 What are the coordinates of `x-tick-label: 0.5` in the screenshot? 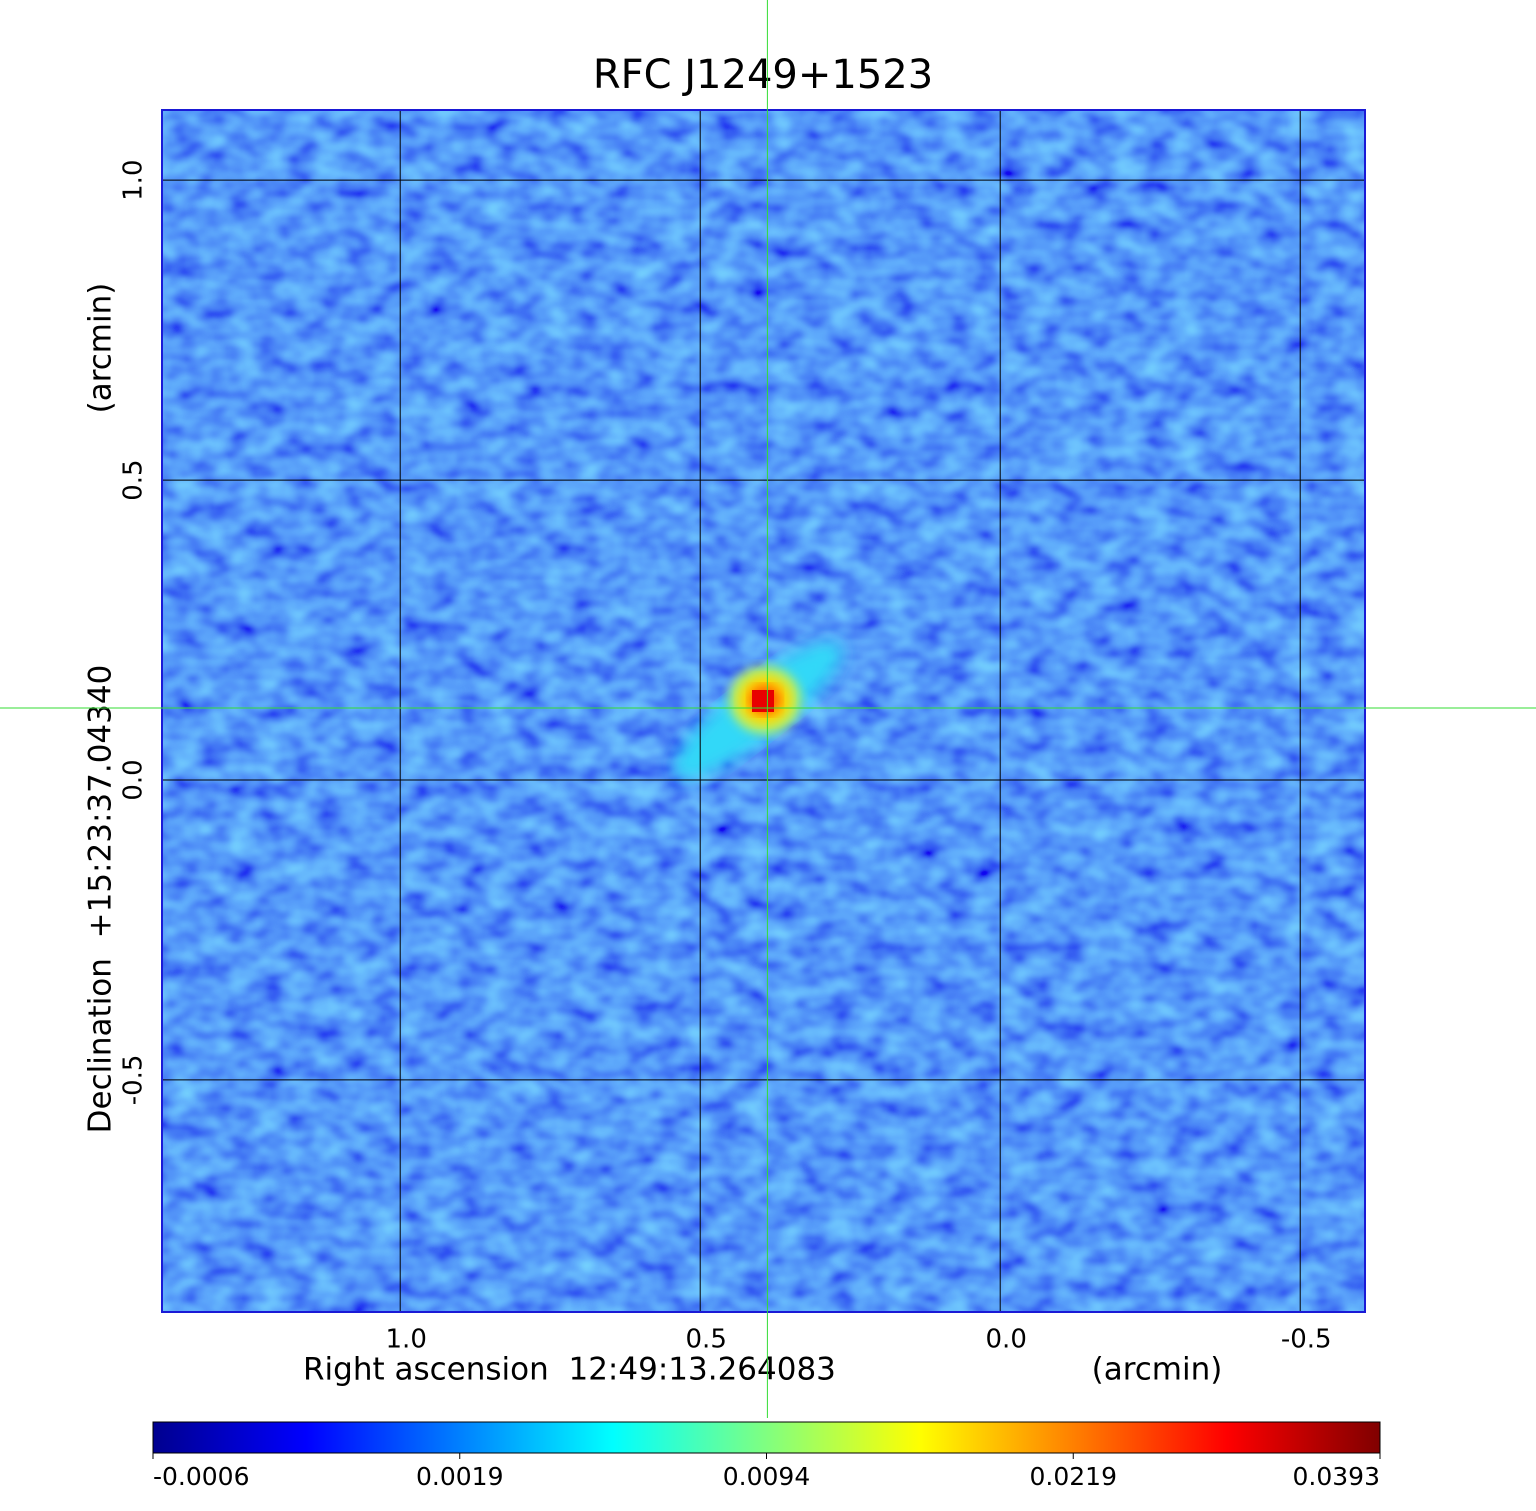 It's located at (706, 1340).